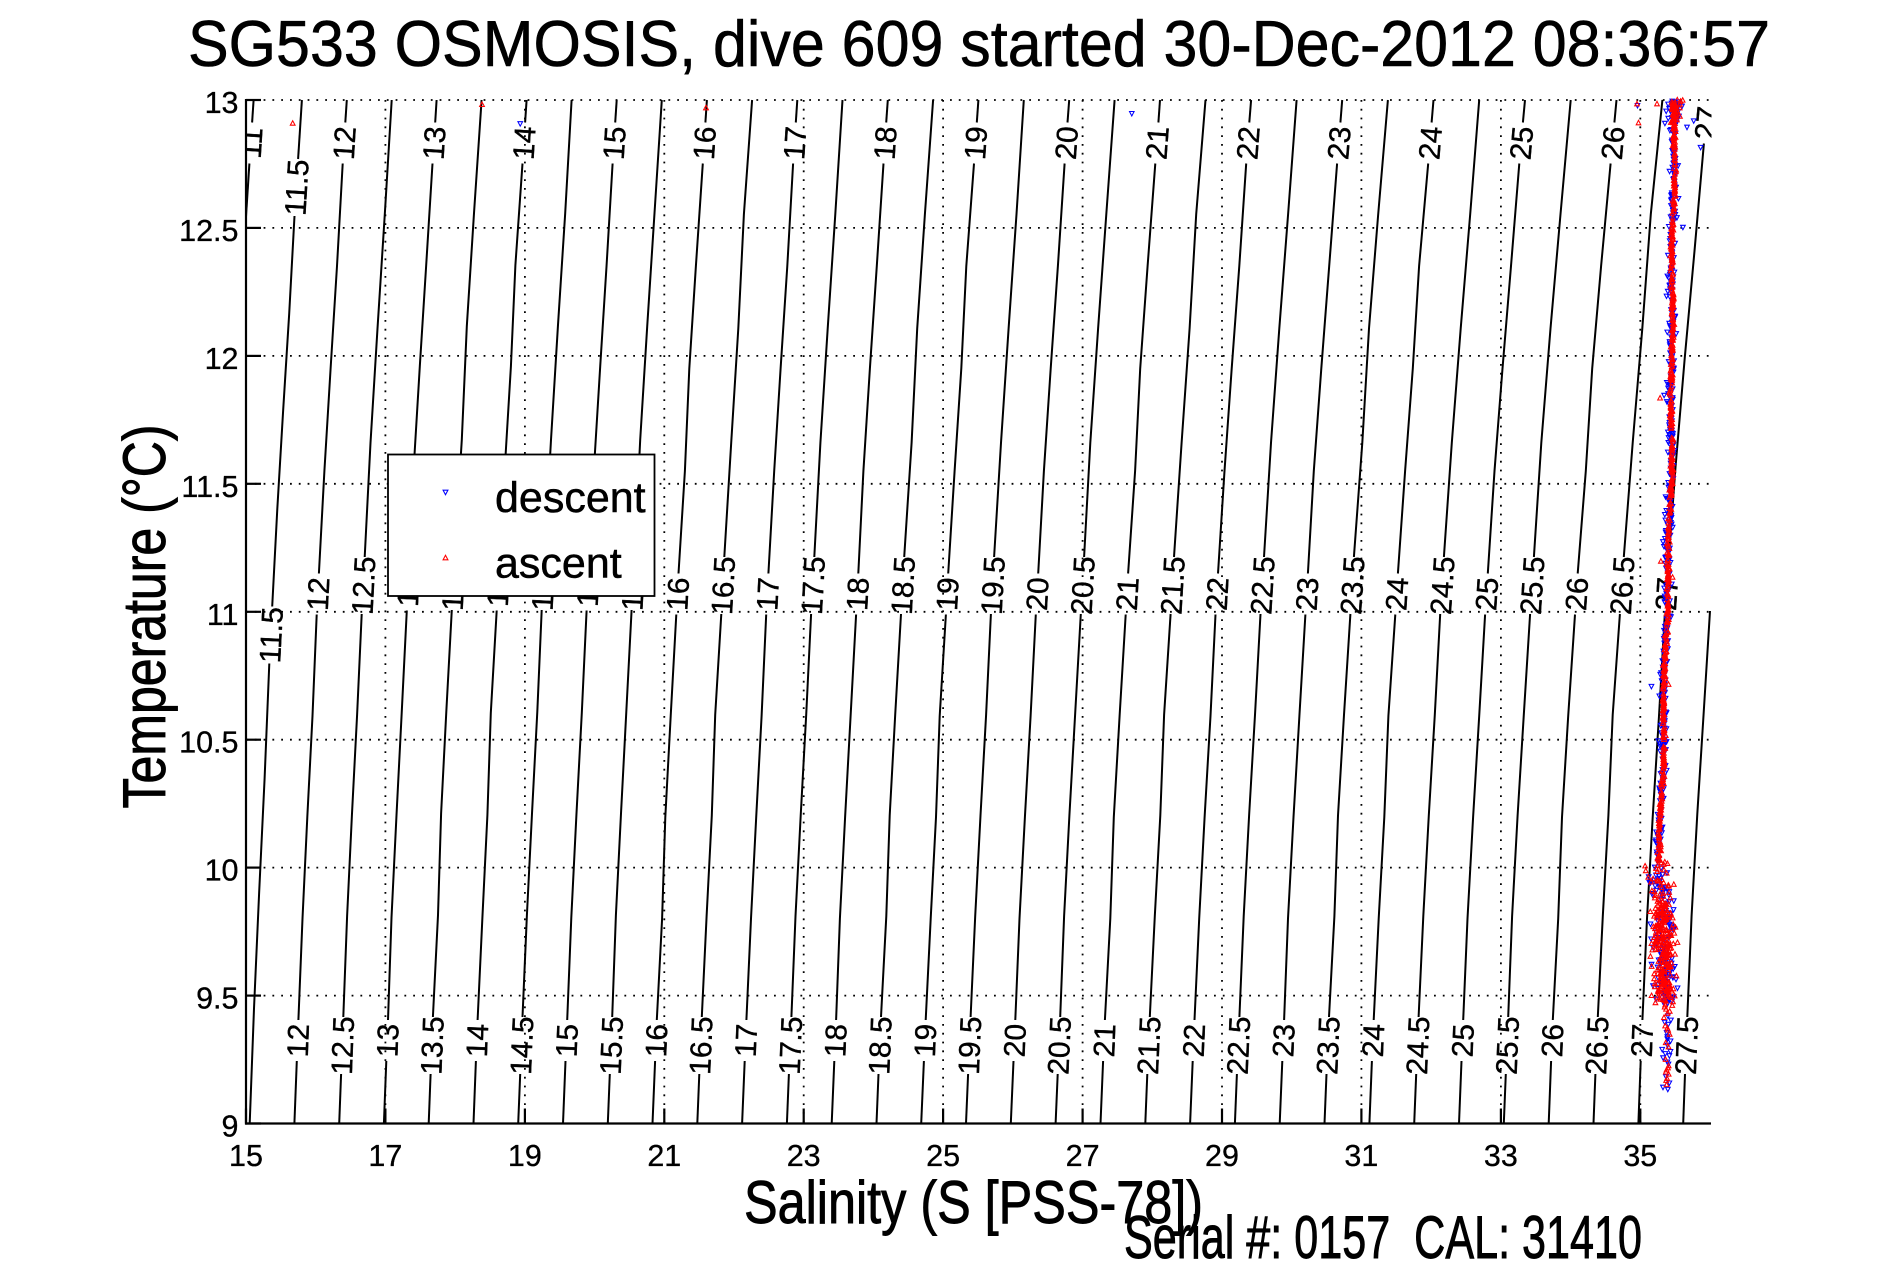 The image size is (1891, 1267). What do you see at coordinates (522, 1046) in the screenshot?
I see `svg-text: 14.5` at bounding box center [522, 1046].